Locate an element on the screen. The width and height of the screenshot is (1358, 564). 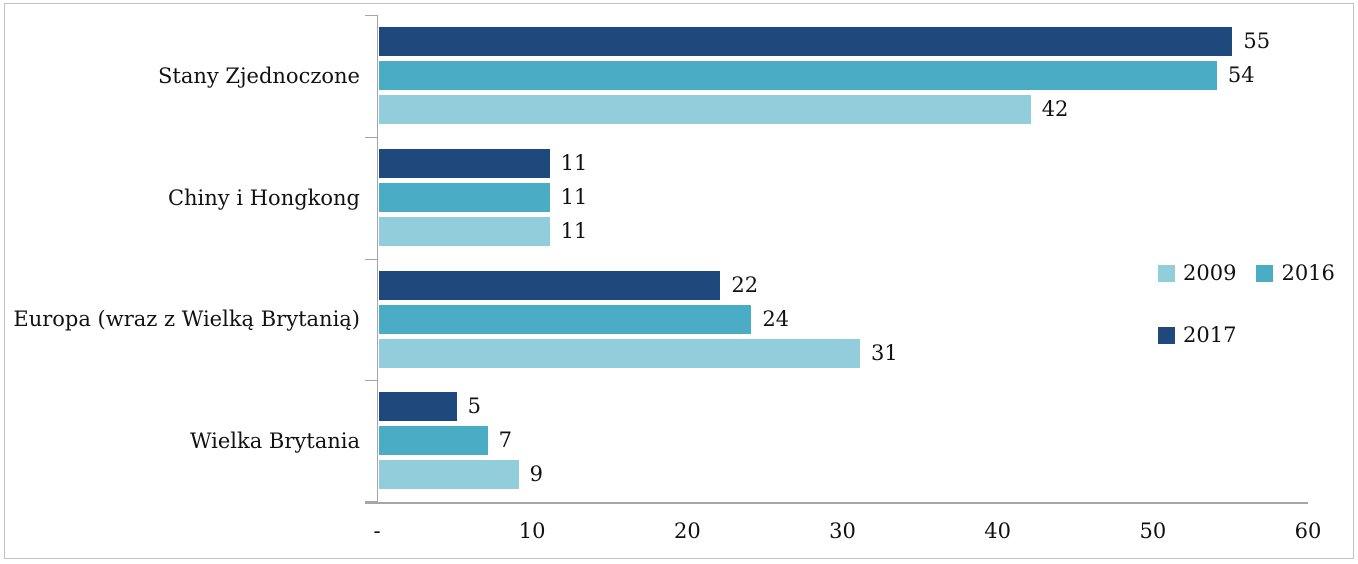
value-label: 42 is located at coordinates (1055, 109).